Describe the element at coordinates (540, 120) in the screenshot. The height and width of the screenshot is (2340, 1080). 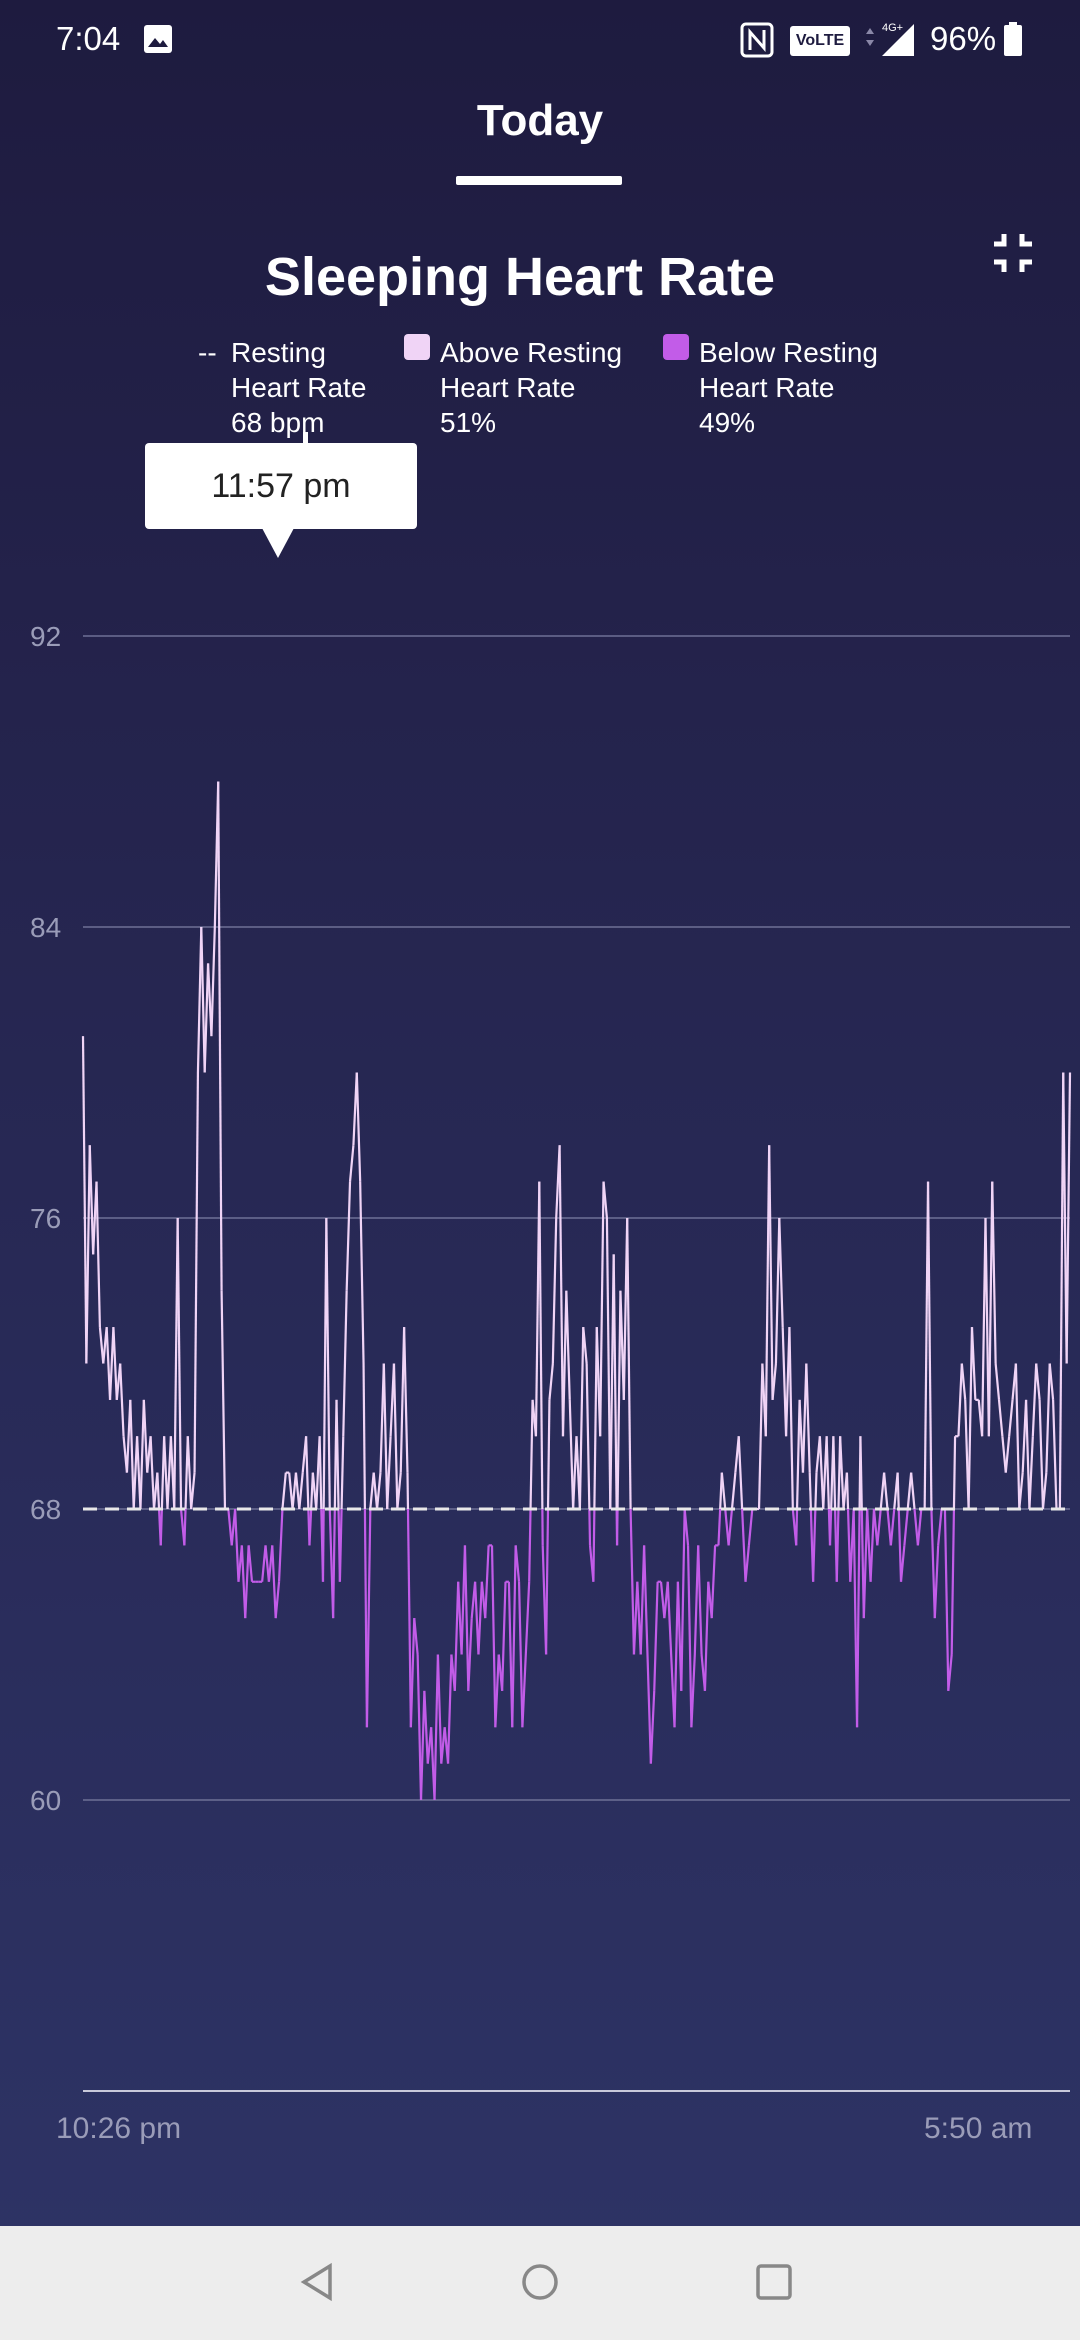
I see `tab-today: Today` at that location.